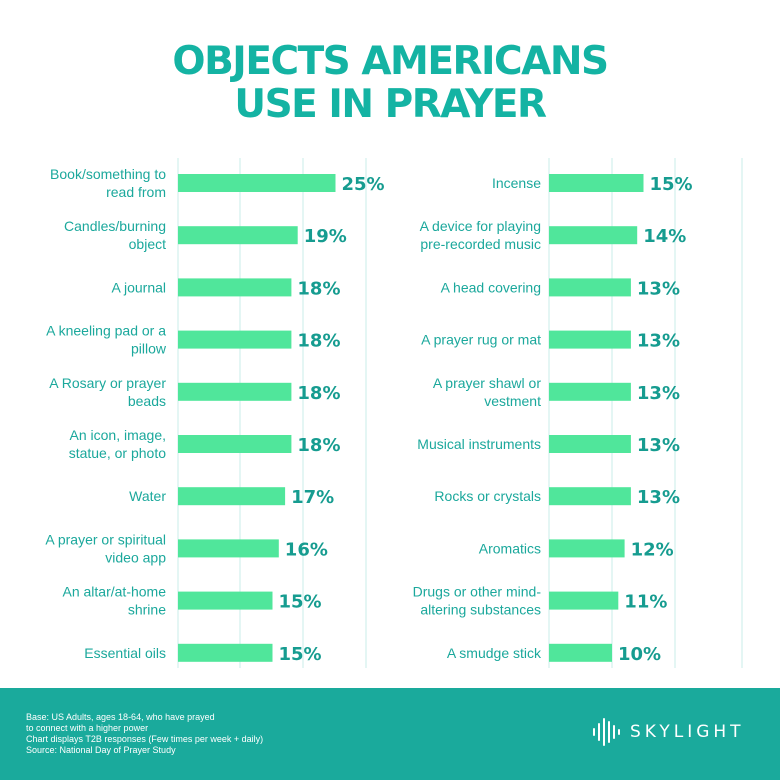 The height and width of the screenshot is (780, 780). Describe the element at coordinates (480, 610) in the screenshot. I see `category-label: altering substances` at that location.